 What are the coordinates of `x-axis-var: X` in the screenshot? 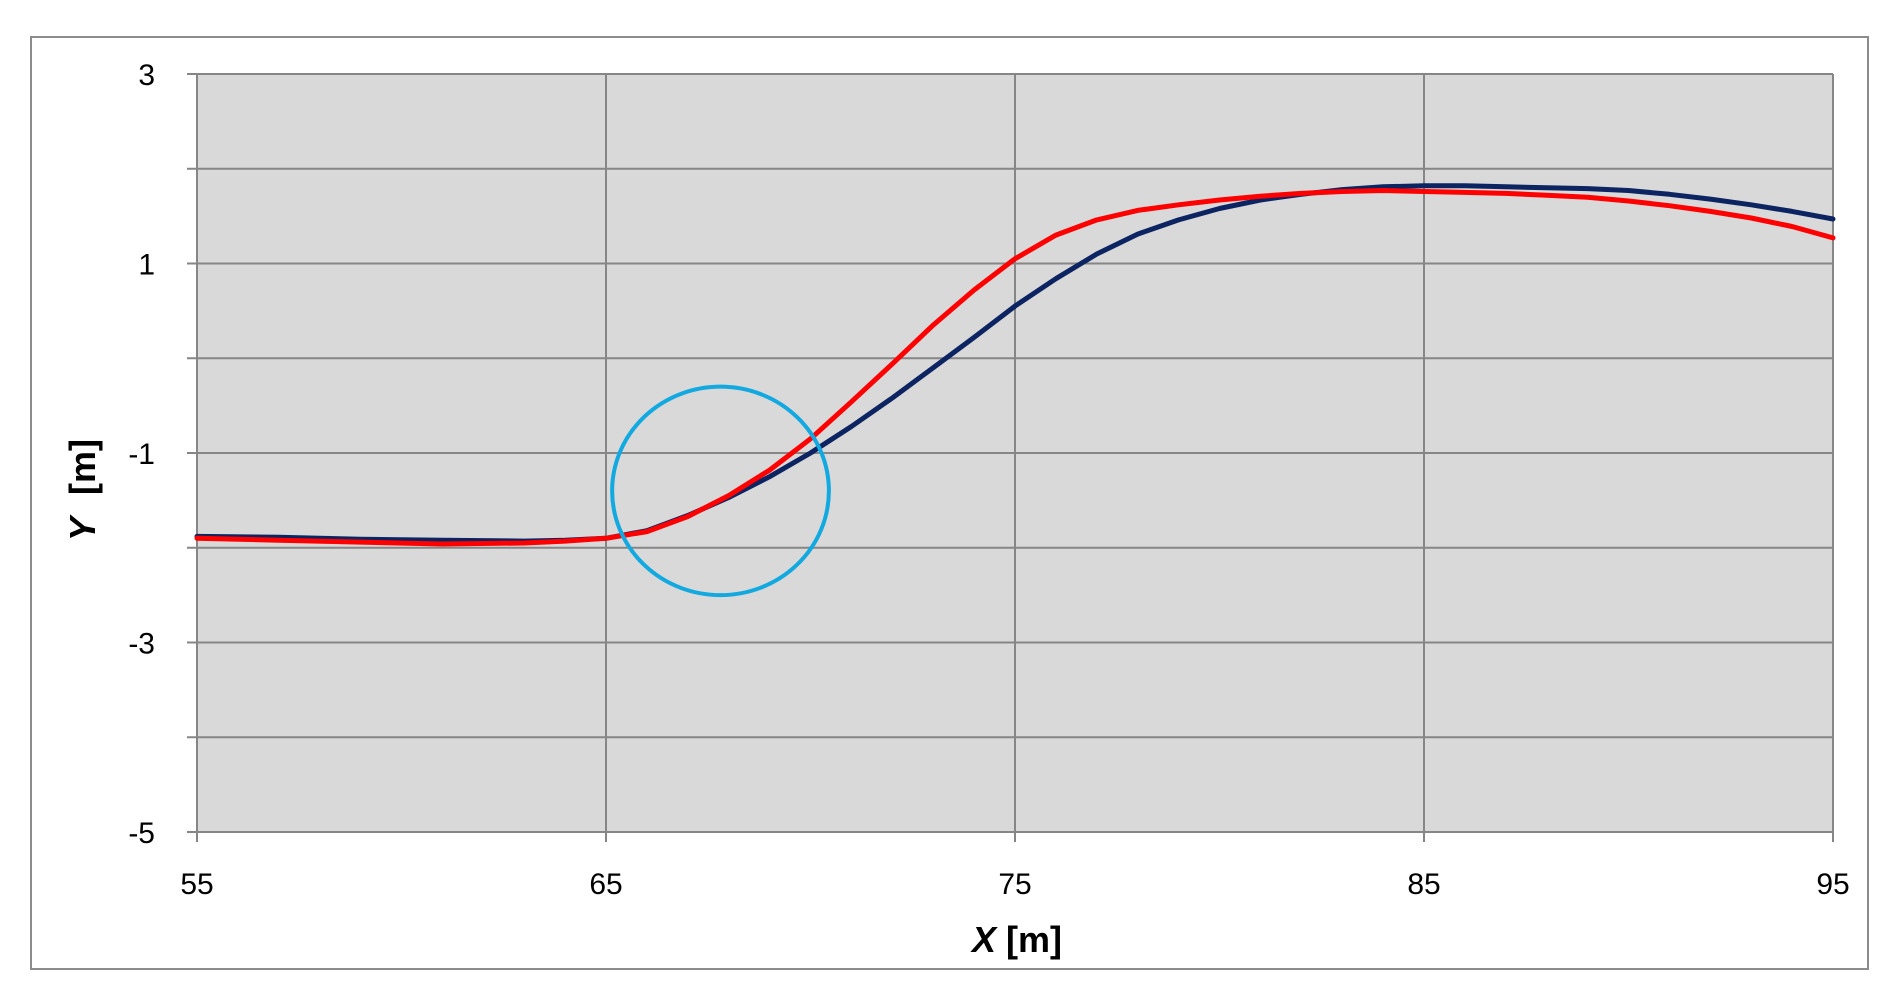 It's located at (984, 939).